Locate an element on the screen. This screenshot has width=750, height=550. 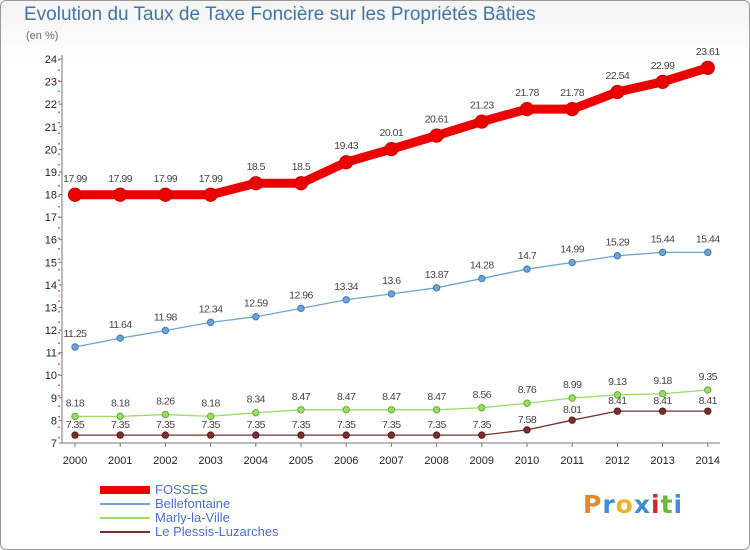
y-tick-label: 23 is located at coordinates (51, 83).